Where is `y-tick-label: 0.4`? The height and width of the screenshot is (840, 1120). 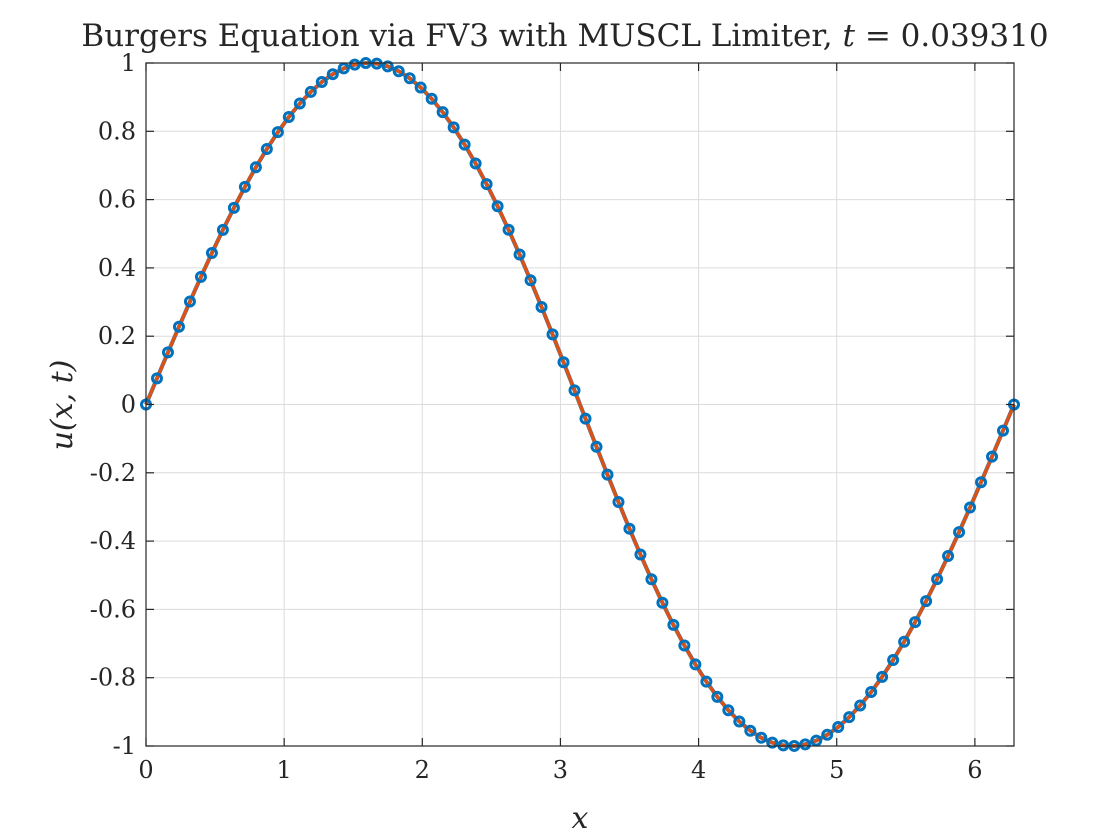
y-tick-label: 0.4 is located at coordinates (117, 268).